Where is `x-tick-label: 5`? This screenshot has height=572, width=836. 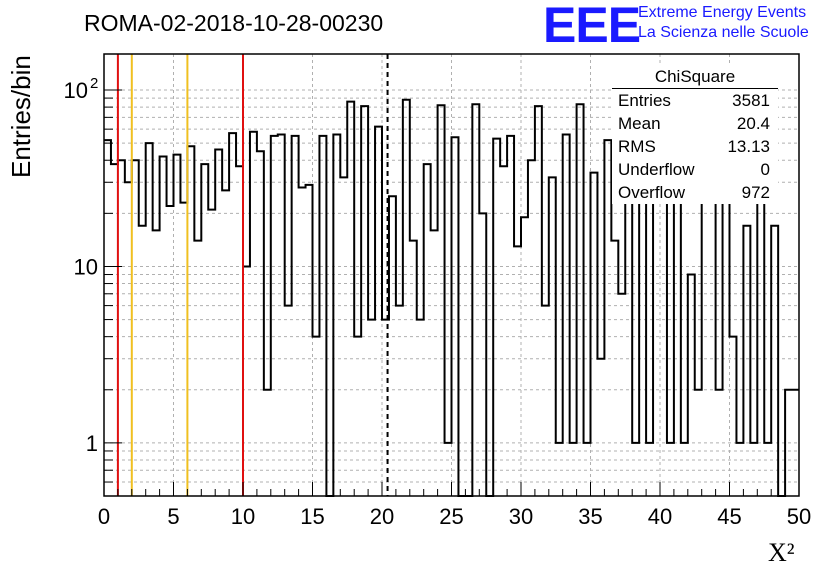 x-tick-label: 5 is located at coordinates (173, 516).